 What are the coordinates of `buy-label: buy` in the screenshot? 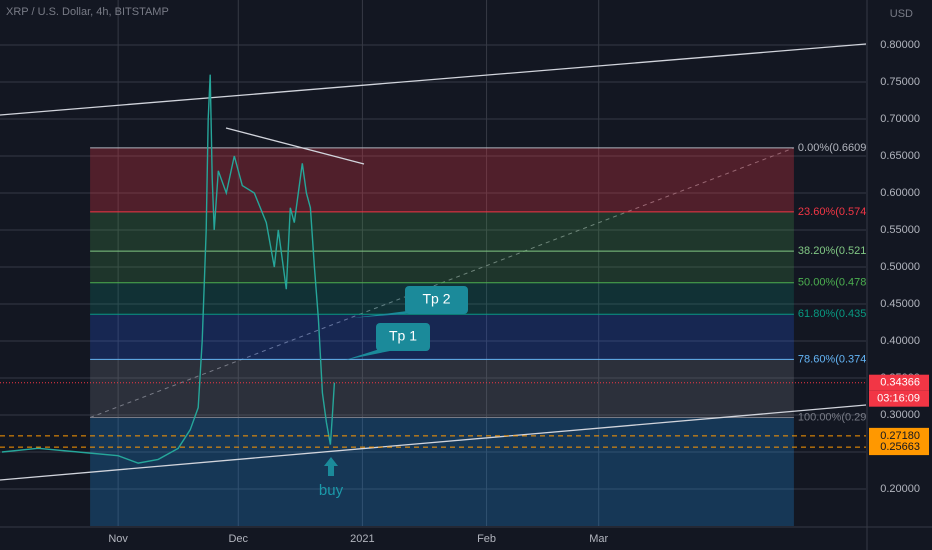 It's located at (331, 490).